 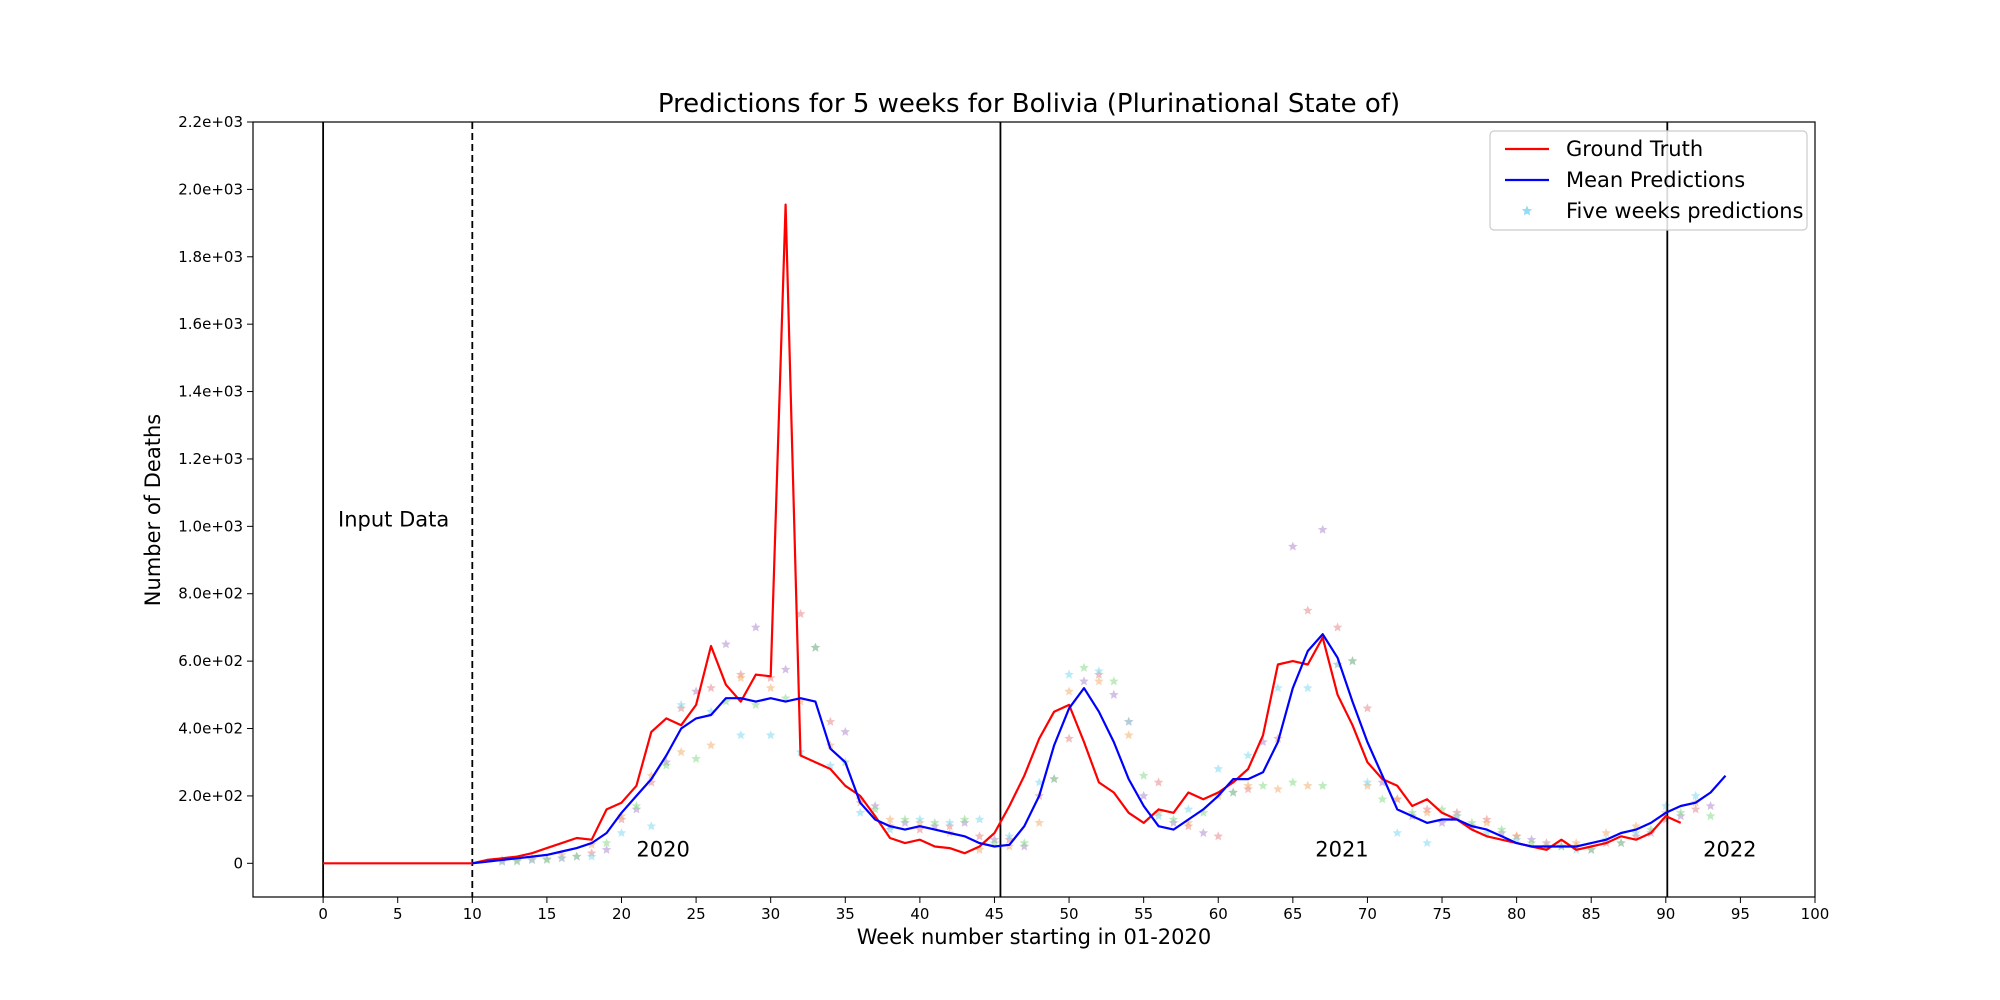 I want to click on x-tick-label: 5, so click(x=398, y=914).